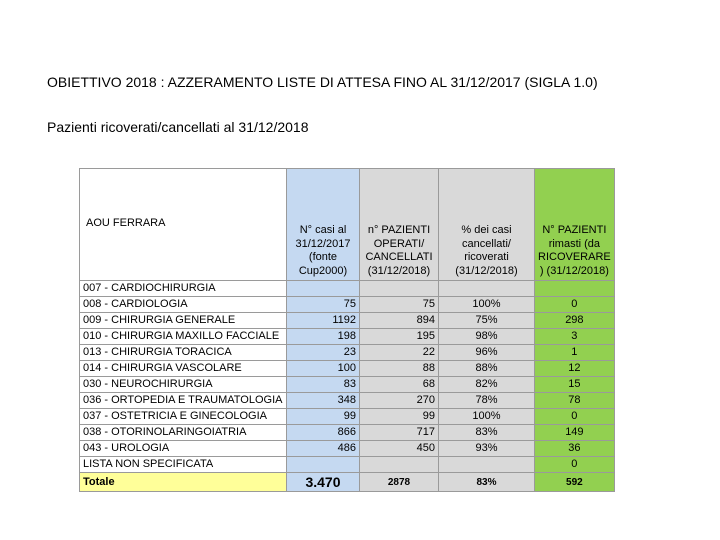 The width and height of the screenshot is (720, 540). I want to click on row-percent: 98%, so click(486, 336).